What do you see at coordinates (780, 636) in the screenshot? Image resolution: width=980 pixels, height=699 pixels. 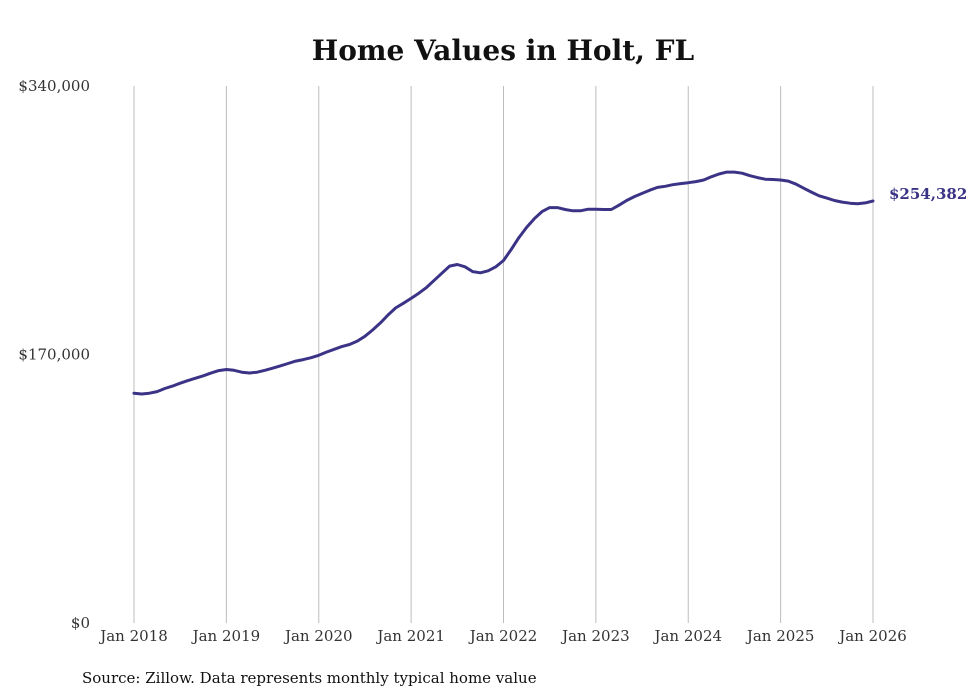 I see `x-tick-label: Jan 2025` at bounding box center [780, 636].